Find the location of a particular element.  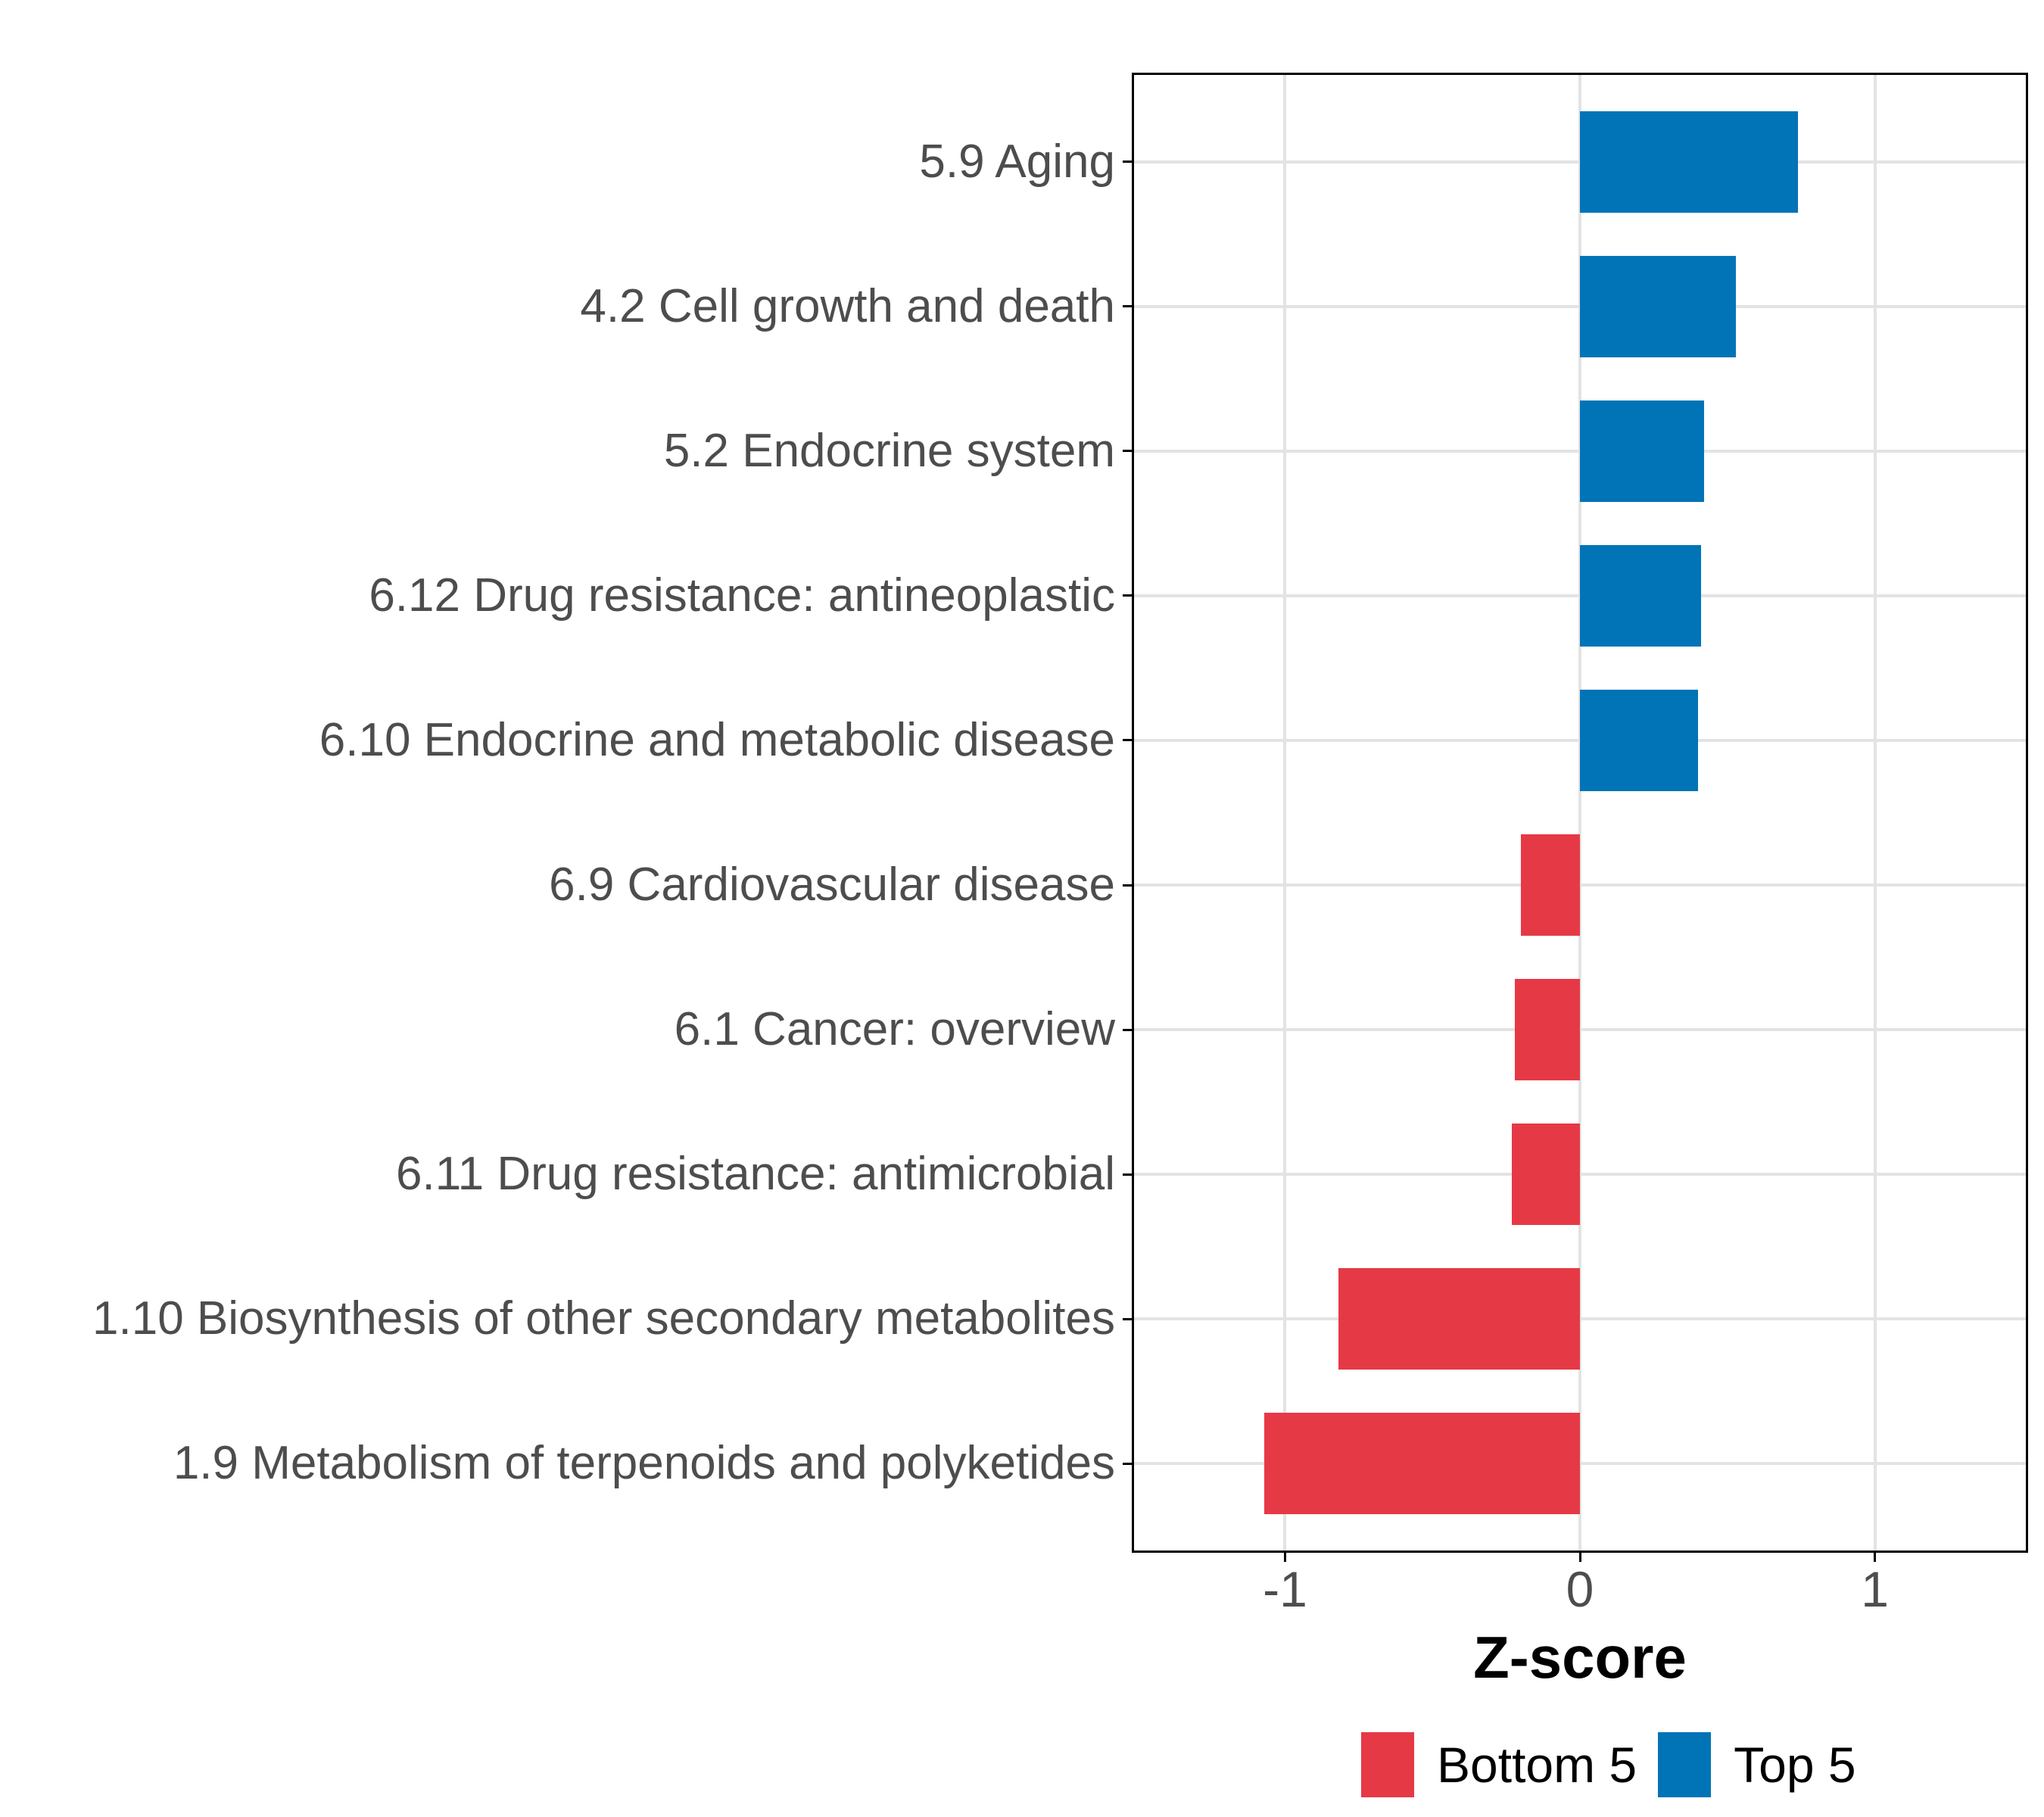

y-axis-label: 6.12 Drug resistance: antineoplastic is located at coordinates (742, 595).